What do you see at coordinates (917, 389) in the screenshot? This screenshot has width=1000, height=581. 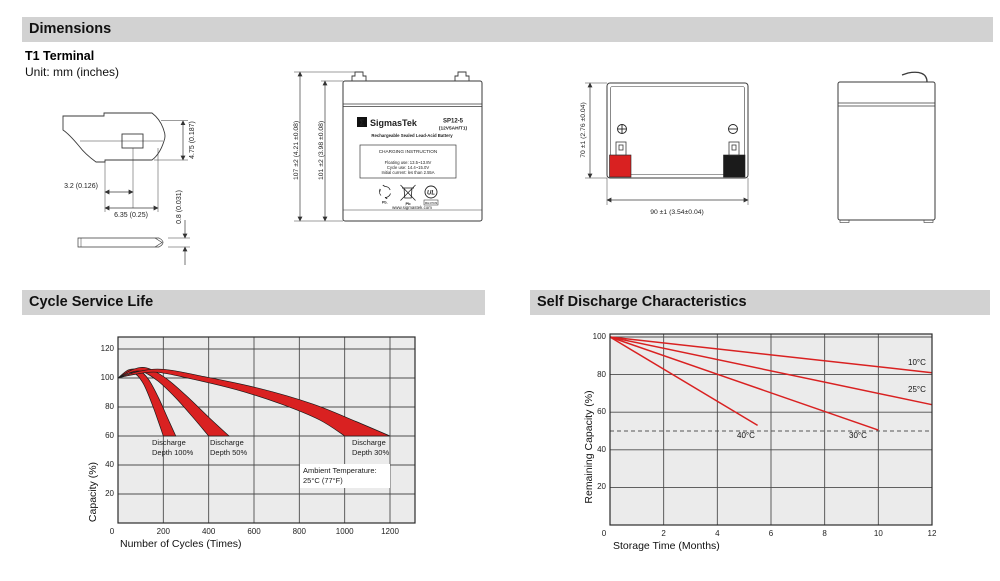 I see `curve-label-25c: 25°C` at bounding box center [917, 389].